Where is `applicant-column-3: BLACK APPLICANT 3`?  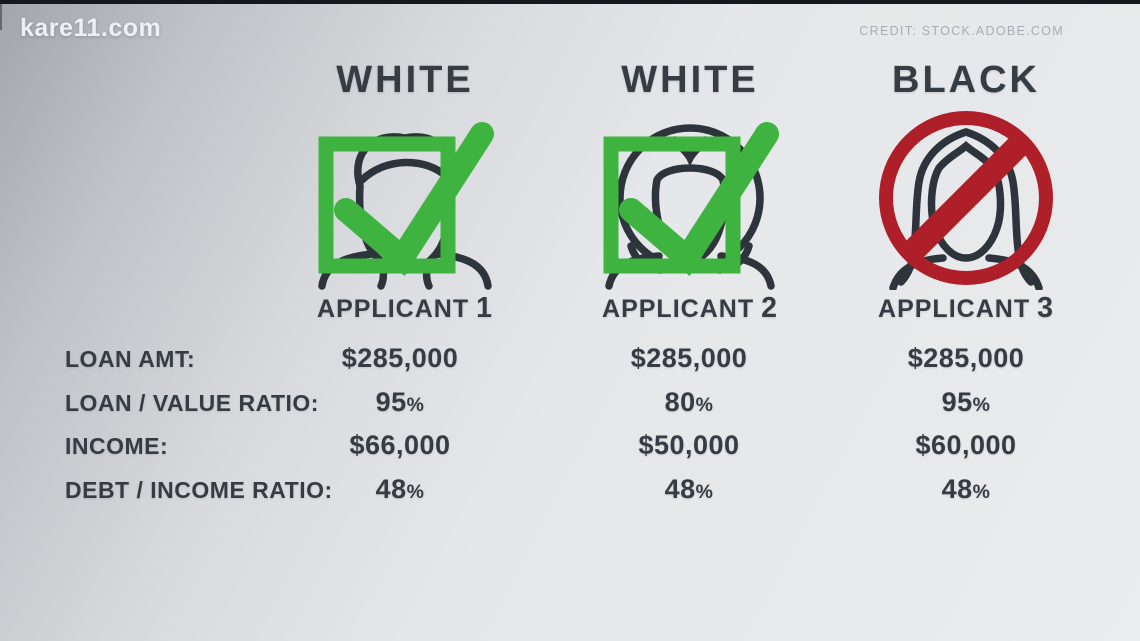 applicant-column-3: BLACK APPLICANT 3 is located at coordinates (966, 192).